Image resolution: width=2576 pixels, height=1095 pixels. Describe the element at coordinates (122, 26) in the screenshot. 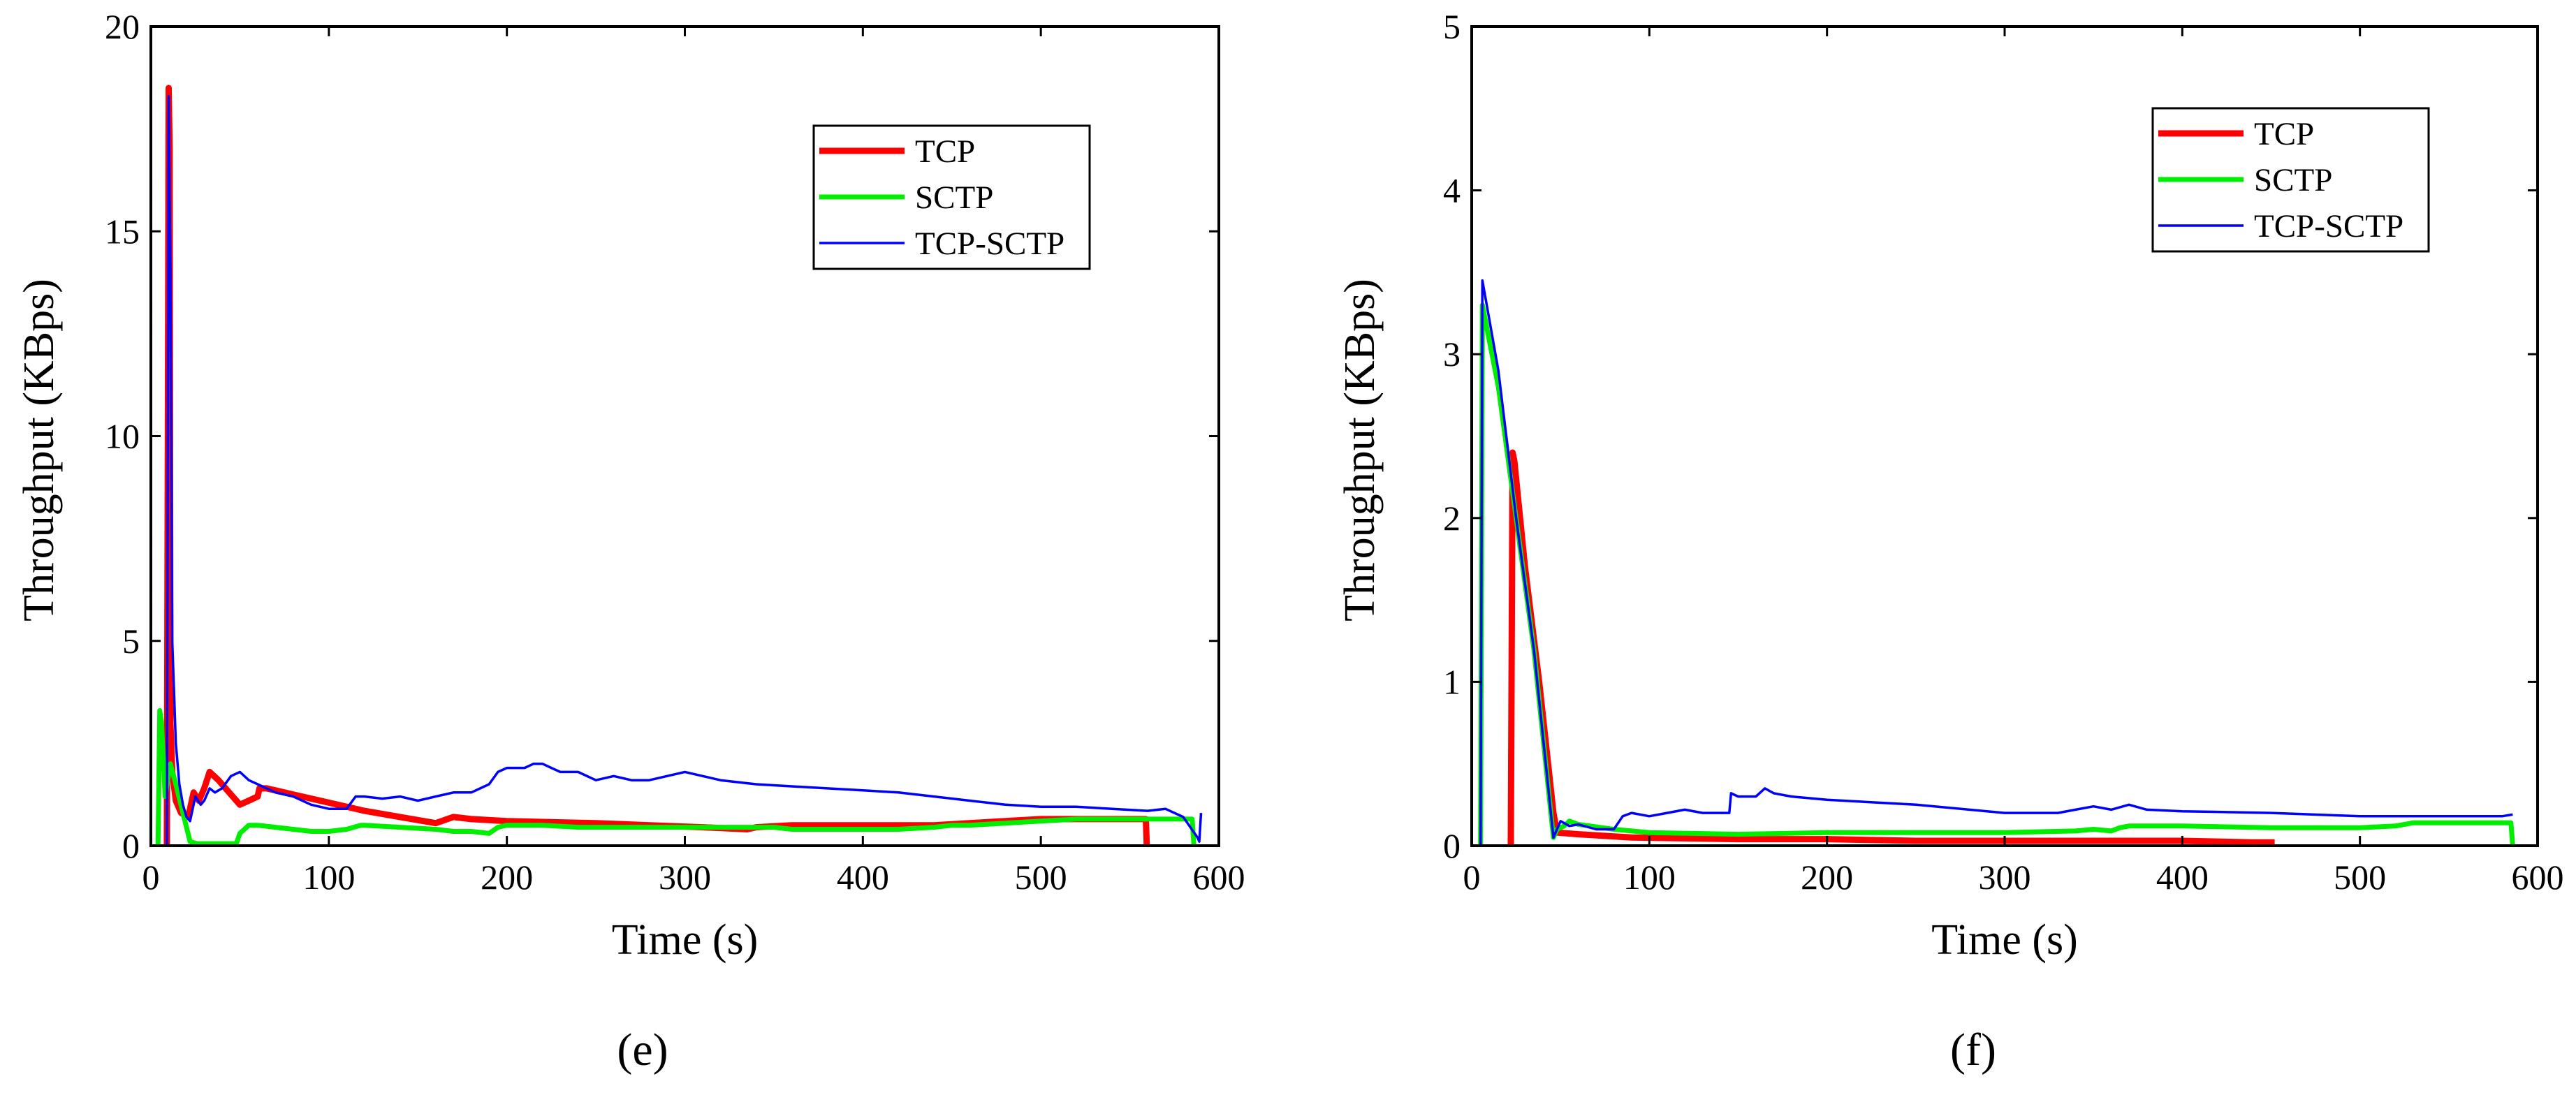

I see `y-tick-label: 20` at that location.